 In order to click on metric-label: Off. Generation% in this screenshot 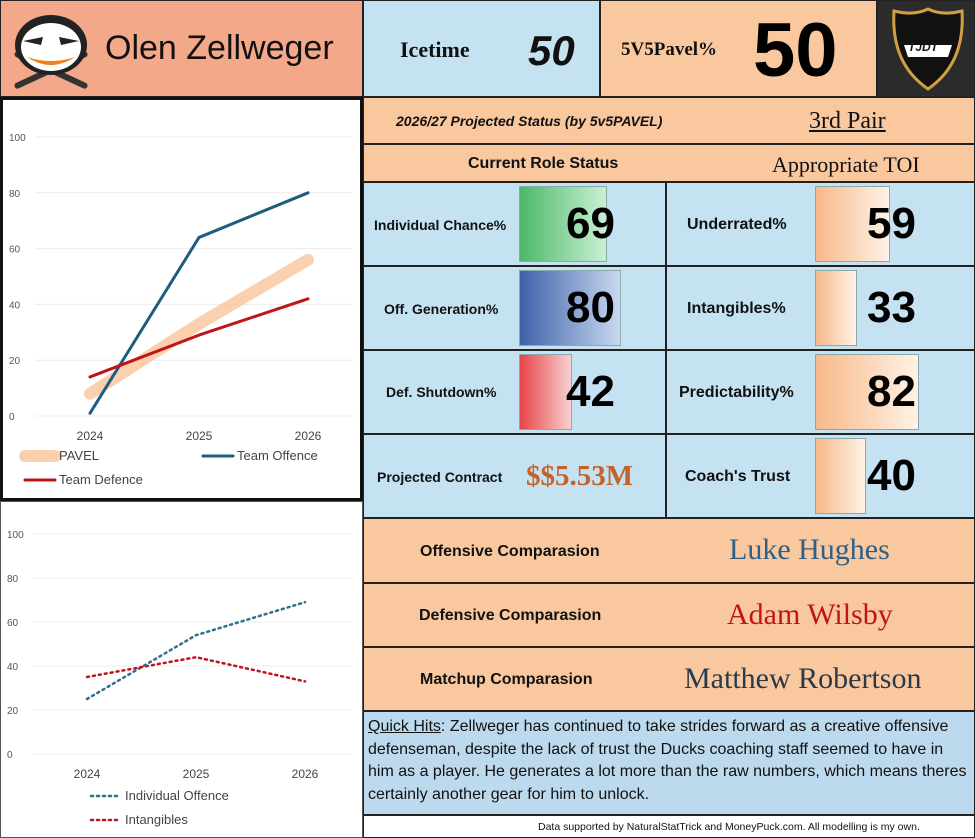, I will do `click(441, 309)`.